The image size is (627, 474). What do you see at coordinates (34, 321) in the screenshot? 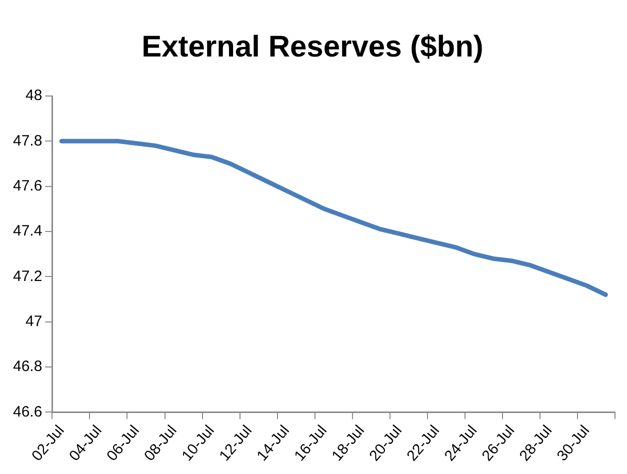
I see `y-tick-label: 47` at bounding box center [34, 321].